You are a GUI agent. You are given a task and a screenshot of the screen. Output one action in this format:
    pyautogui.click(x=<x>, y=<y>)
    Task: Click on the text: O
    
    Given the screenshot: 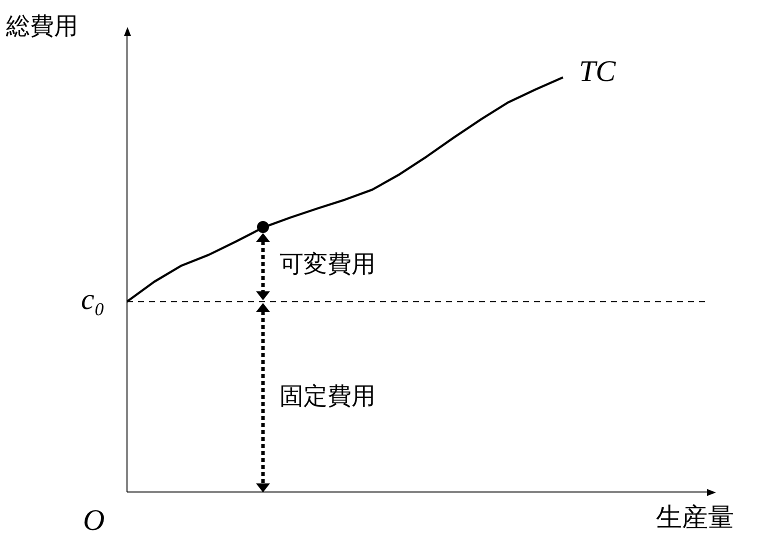 What is the action you would take?
    pyautogui.click(x=94, y=521)
    